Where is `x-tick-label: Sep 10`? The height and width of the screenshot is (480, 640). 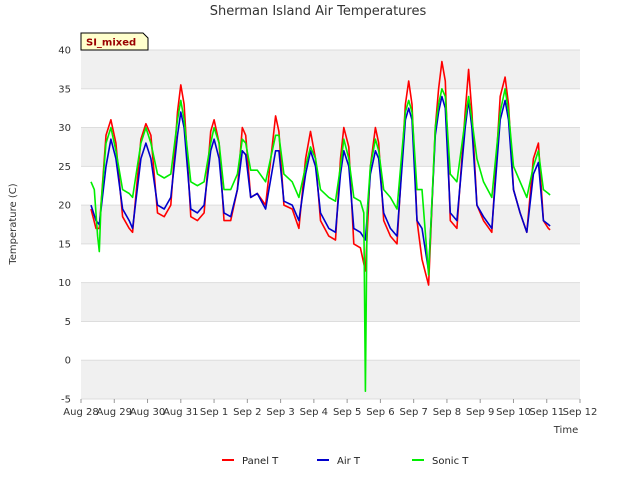 x-tick-label: Sep 10 is located at coordinates (513, 412).